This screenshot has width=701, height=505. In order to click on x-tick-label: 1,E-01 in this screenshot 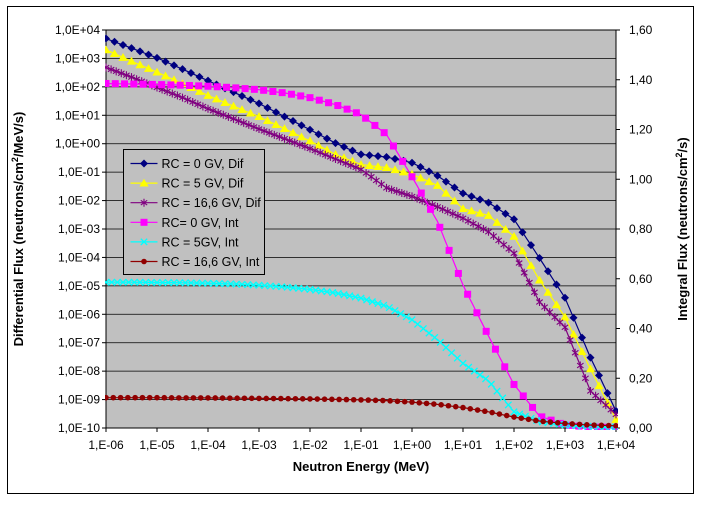, I will do `click(361, 445)`.